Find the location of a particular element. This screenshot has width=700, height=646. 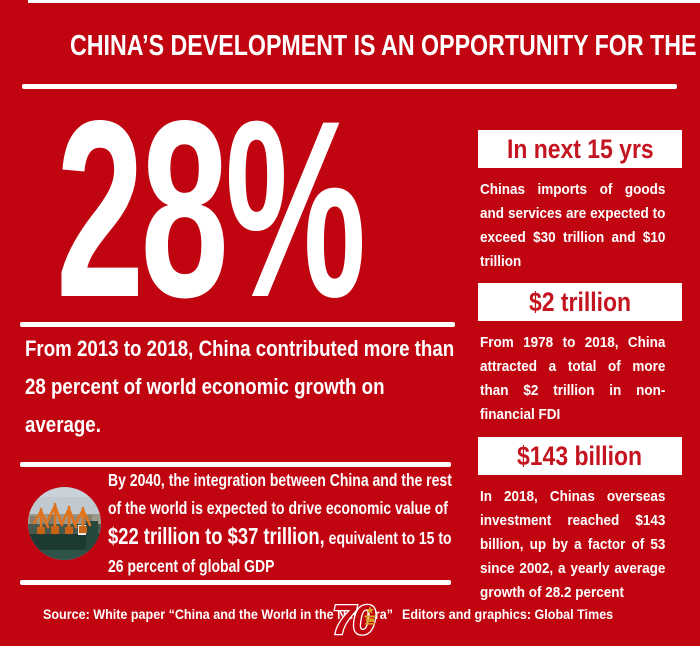

fact-card-heading-text: In next 15 yrs is located at coordinates (580, 148).